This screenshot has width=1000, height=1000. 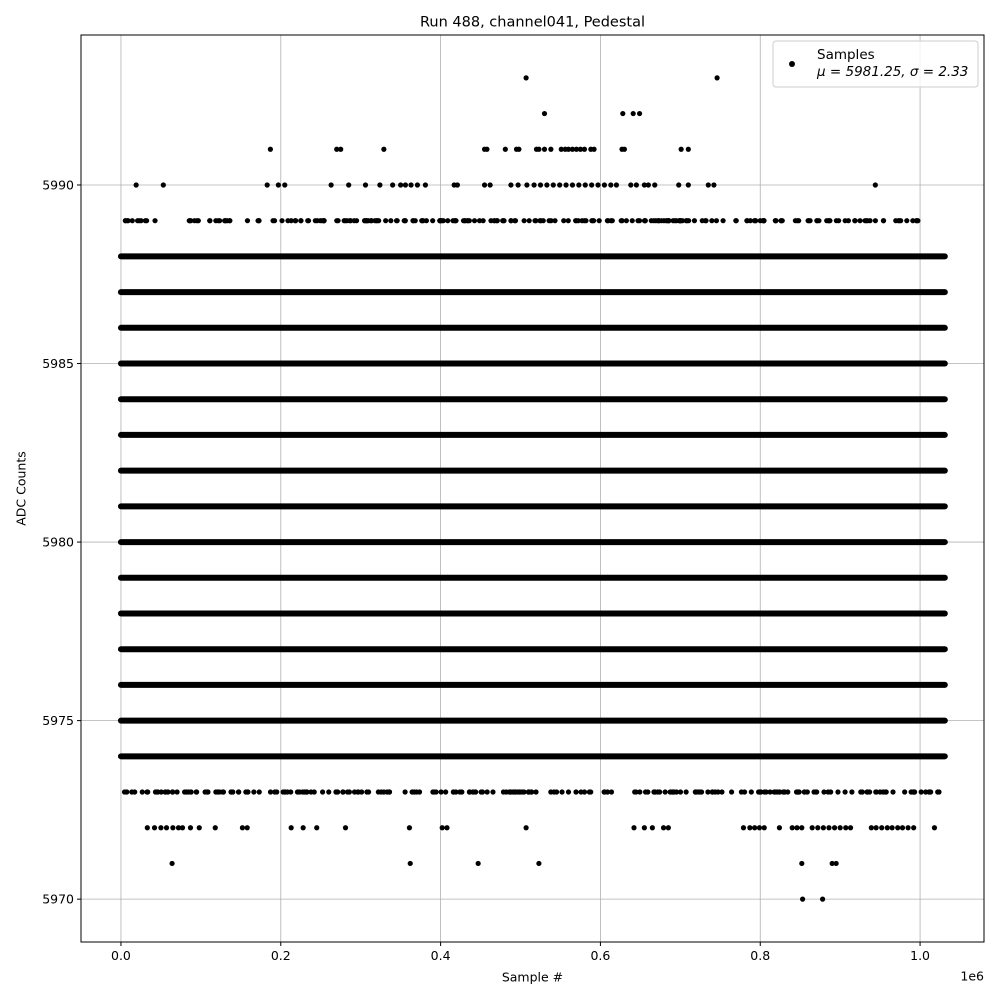 I want to click on x-axis-label: Sample #, so click(x=532, y=977).